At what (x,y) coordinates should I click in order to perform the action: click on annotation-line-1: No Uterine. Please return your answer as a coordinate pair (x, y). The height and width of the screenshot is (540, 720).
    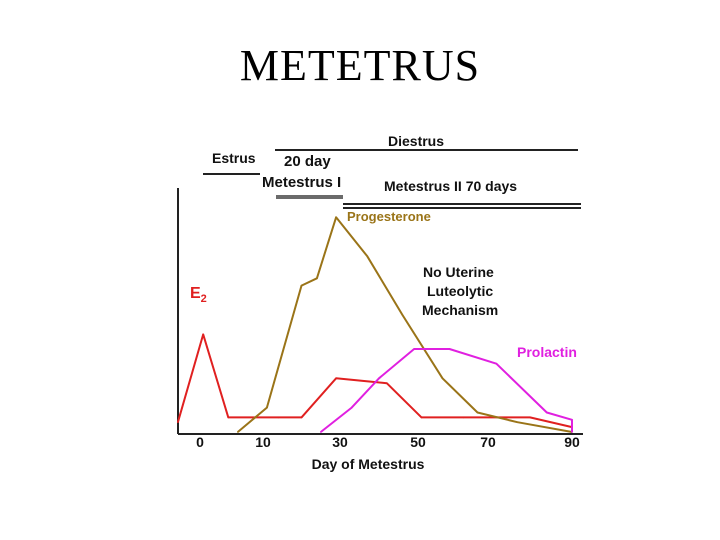
    Looking at the image, I should click on (458, 272).